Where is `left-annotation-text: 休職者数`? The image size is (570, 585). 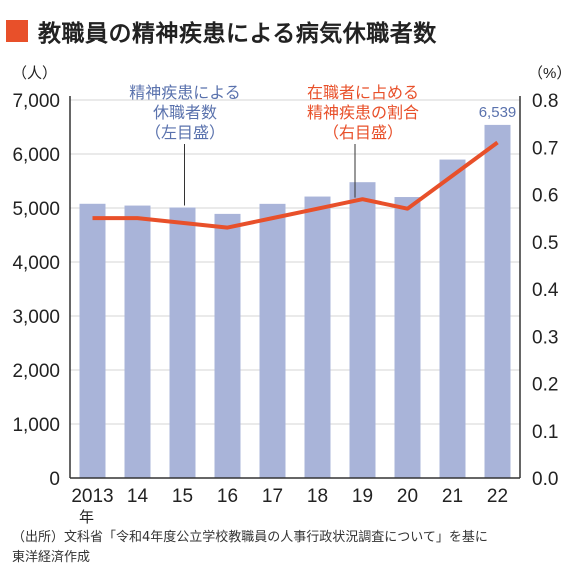
left-annotation-text: 休職者数 is located at coordinates (185, 113).